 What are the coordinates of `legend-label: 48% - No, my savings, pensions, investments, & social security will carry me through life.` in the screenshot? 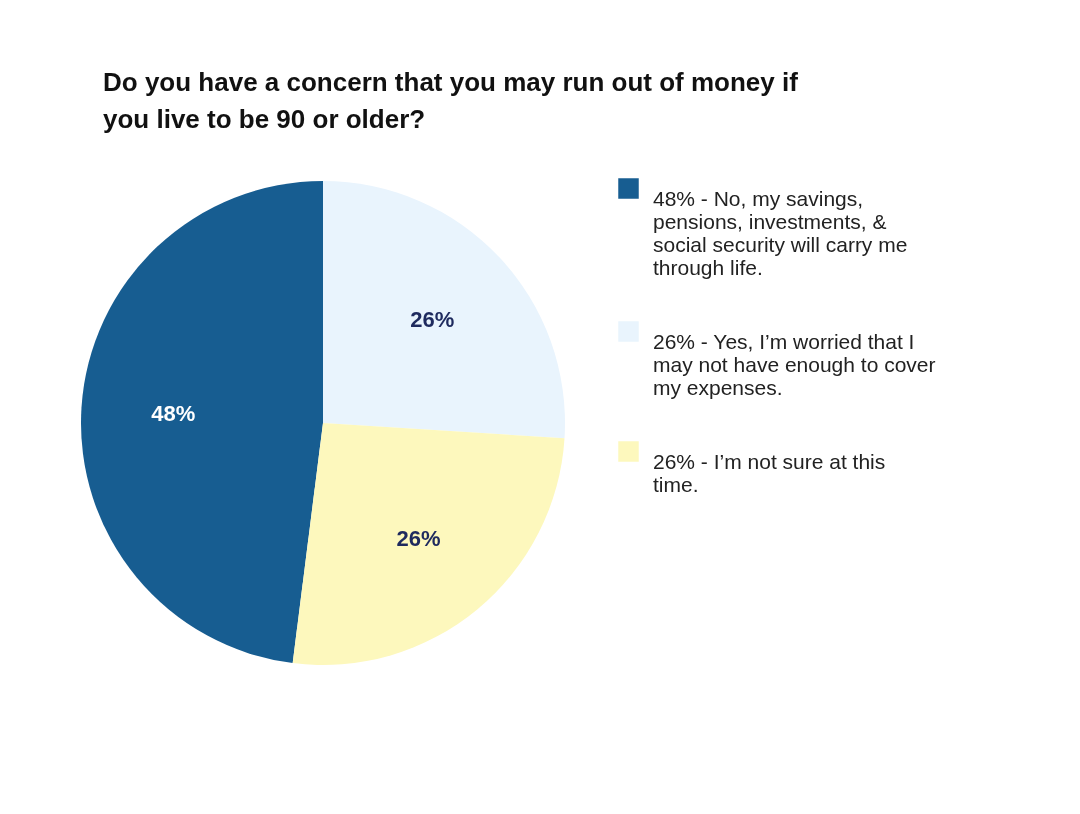 It's located at (780, 232).